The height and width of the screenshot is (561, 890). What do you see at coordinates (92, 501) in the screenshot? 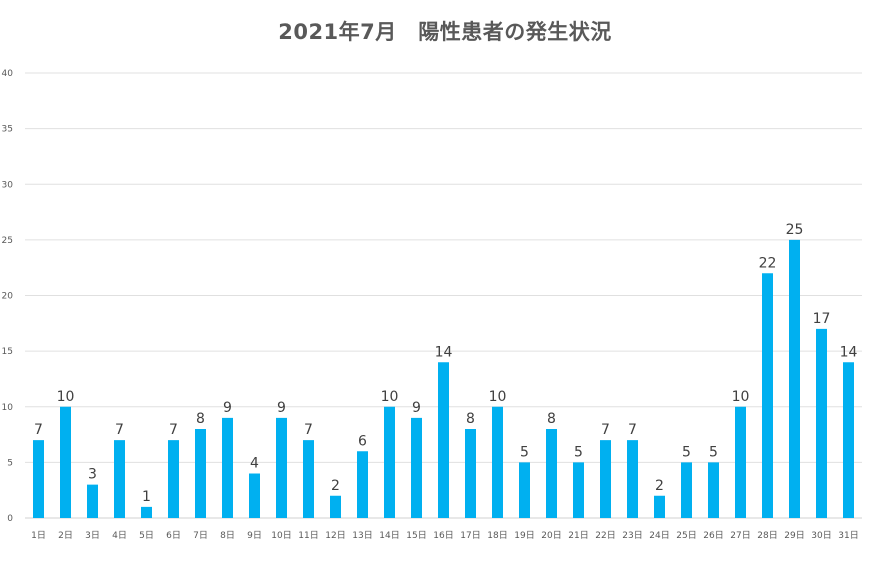
I see `bar-3日` at bounding box center [92, 501].